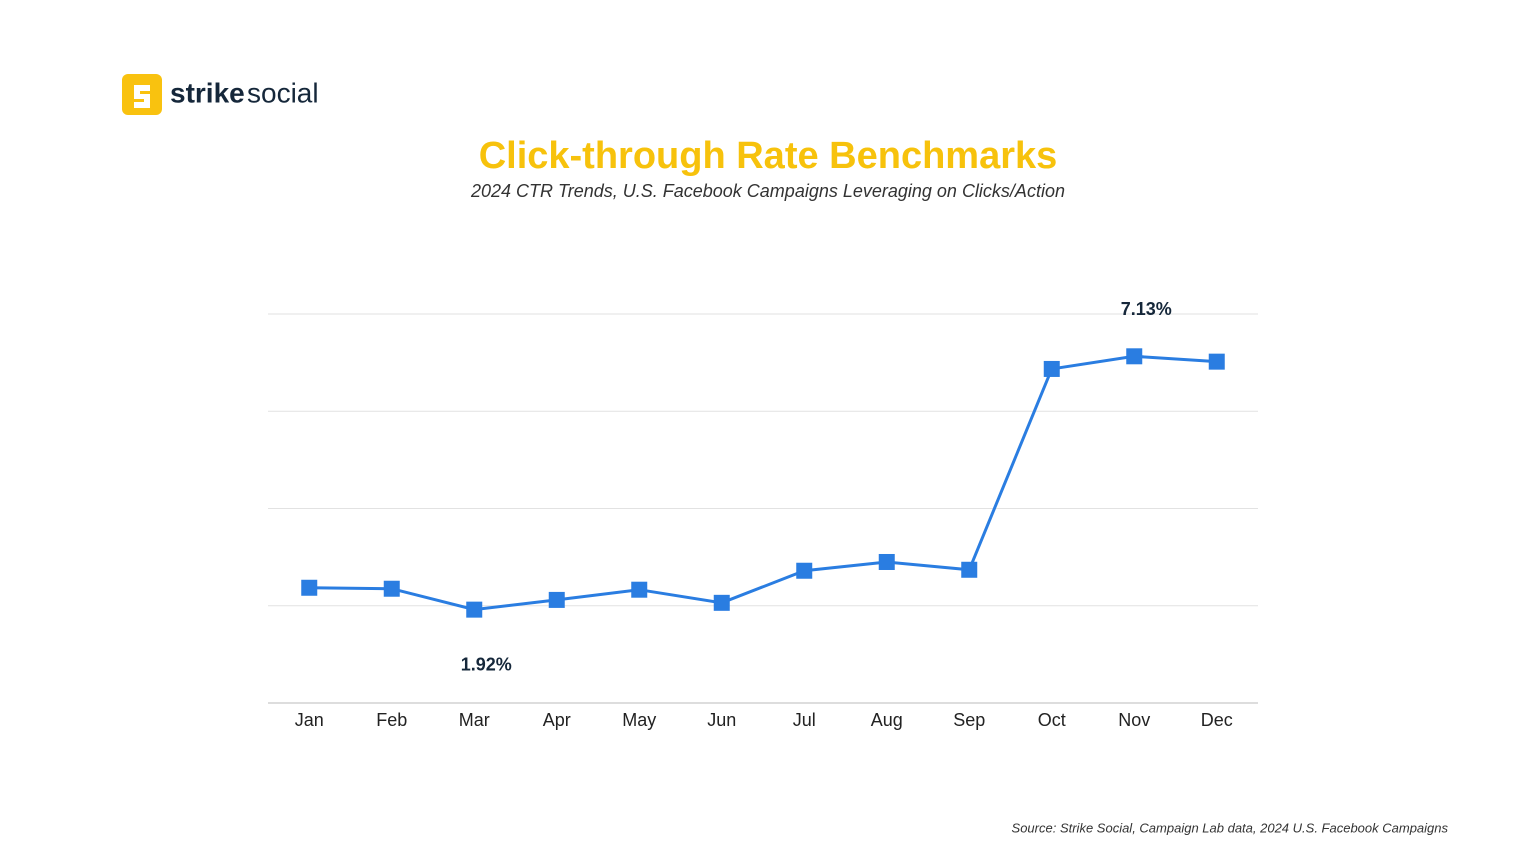  What do you see at coordinates (486, 664) in the screenshot?
I see `data-label: 1.92%` at bounding box center [486, 664].